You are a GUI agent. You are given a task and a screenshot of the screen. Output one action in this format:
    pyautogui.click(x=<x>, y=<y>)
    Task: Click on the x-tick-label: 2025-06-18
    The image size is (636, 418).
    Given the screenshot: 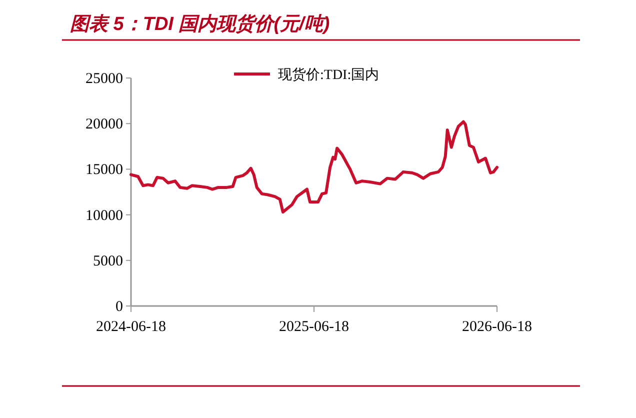 What is the action you would take?
    pyautogui.click(x=314, y=327)
    